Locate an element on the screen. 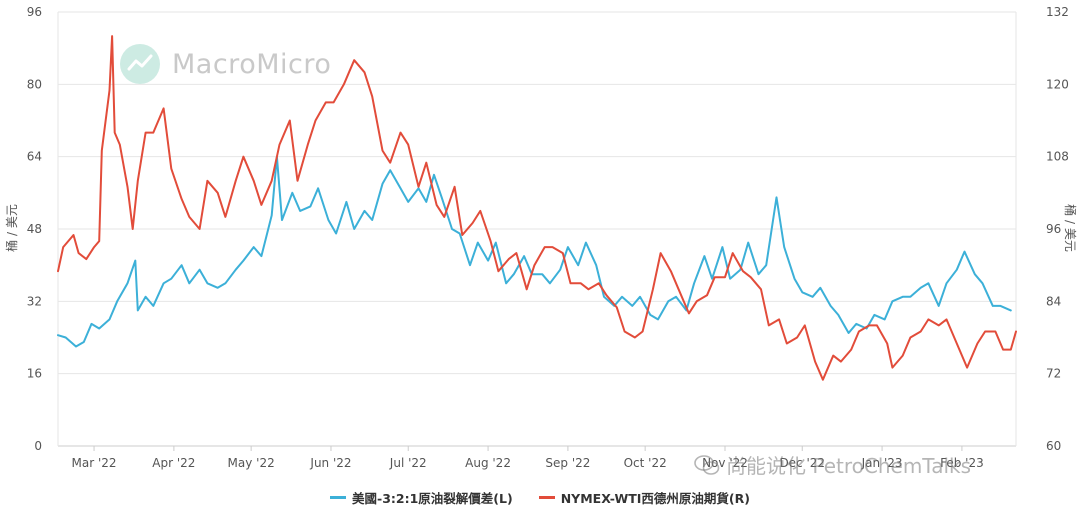 The width and height of the screenshot is (1080, 512). left-tick-label: 0 is located at coordinates (38, 446).